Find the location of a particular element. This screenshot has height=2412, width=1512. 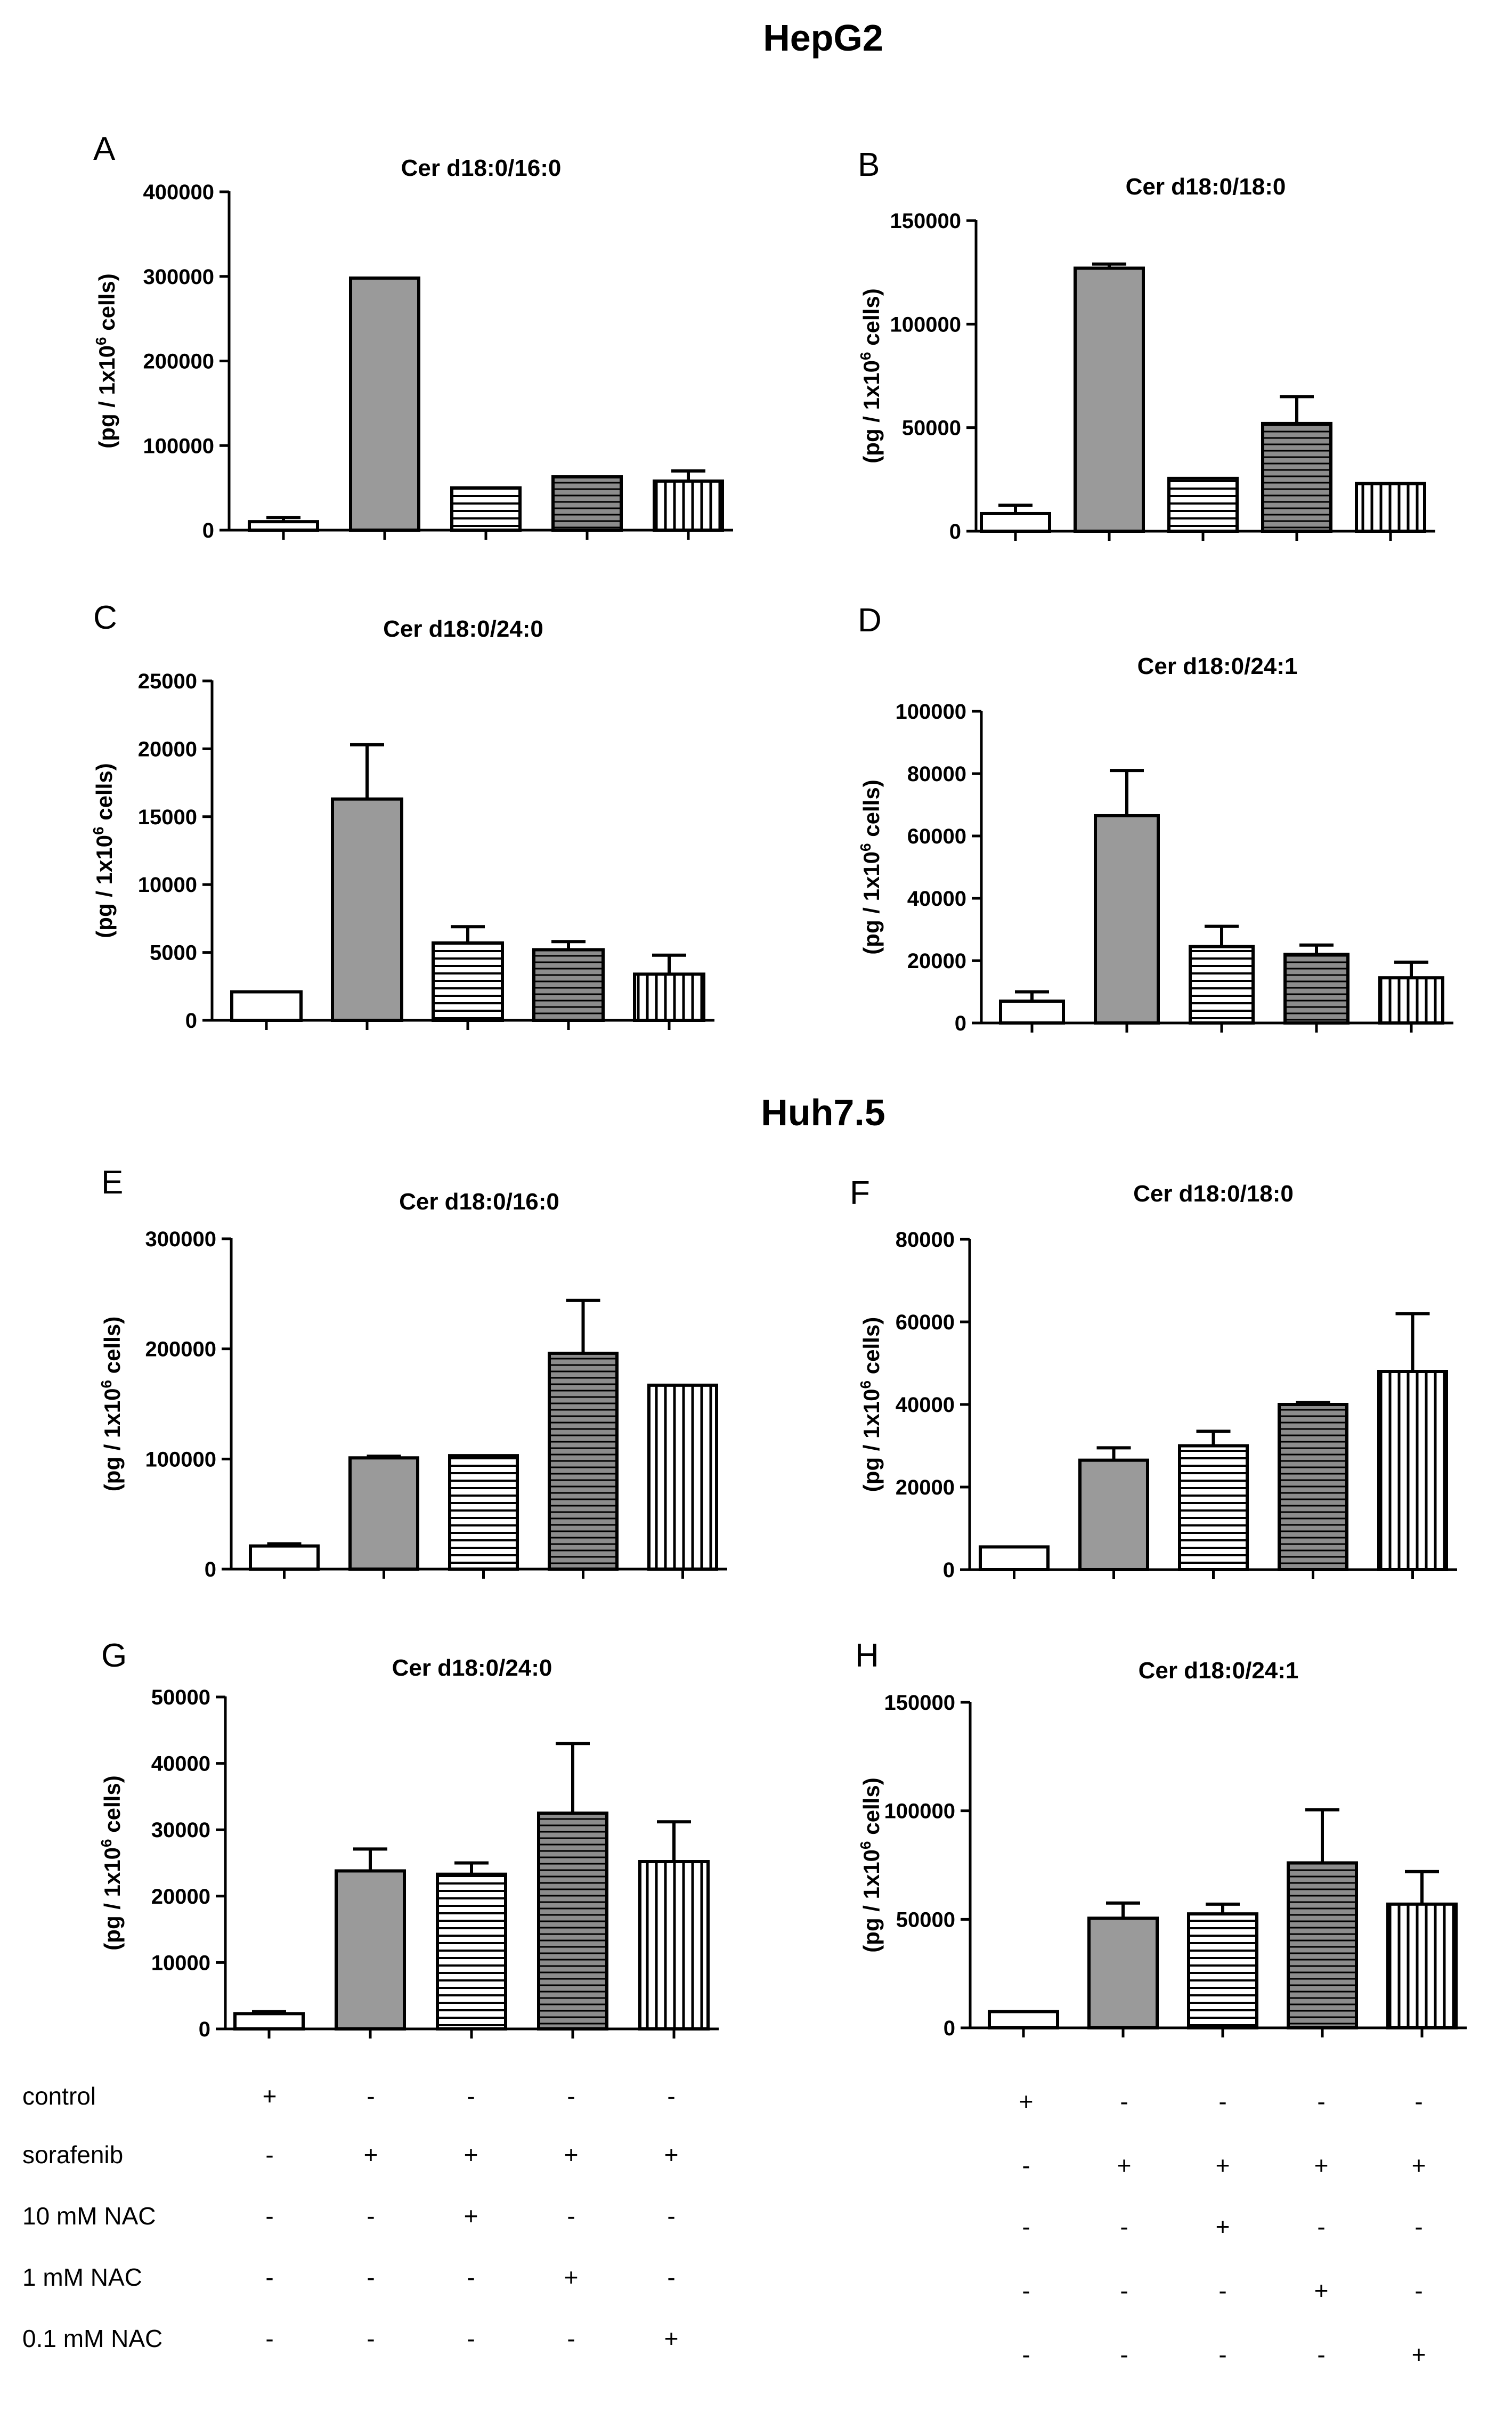

condition-label: 1 mM NAC is located at coordinates (82, 2277).